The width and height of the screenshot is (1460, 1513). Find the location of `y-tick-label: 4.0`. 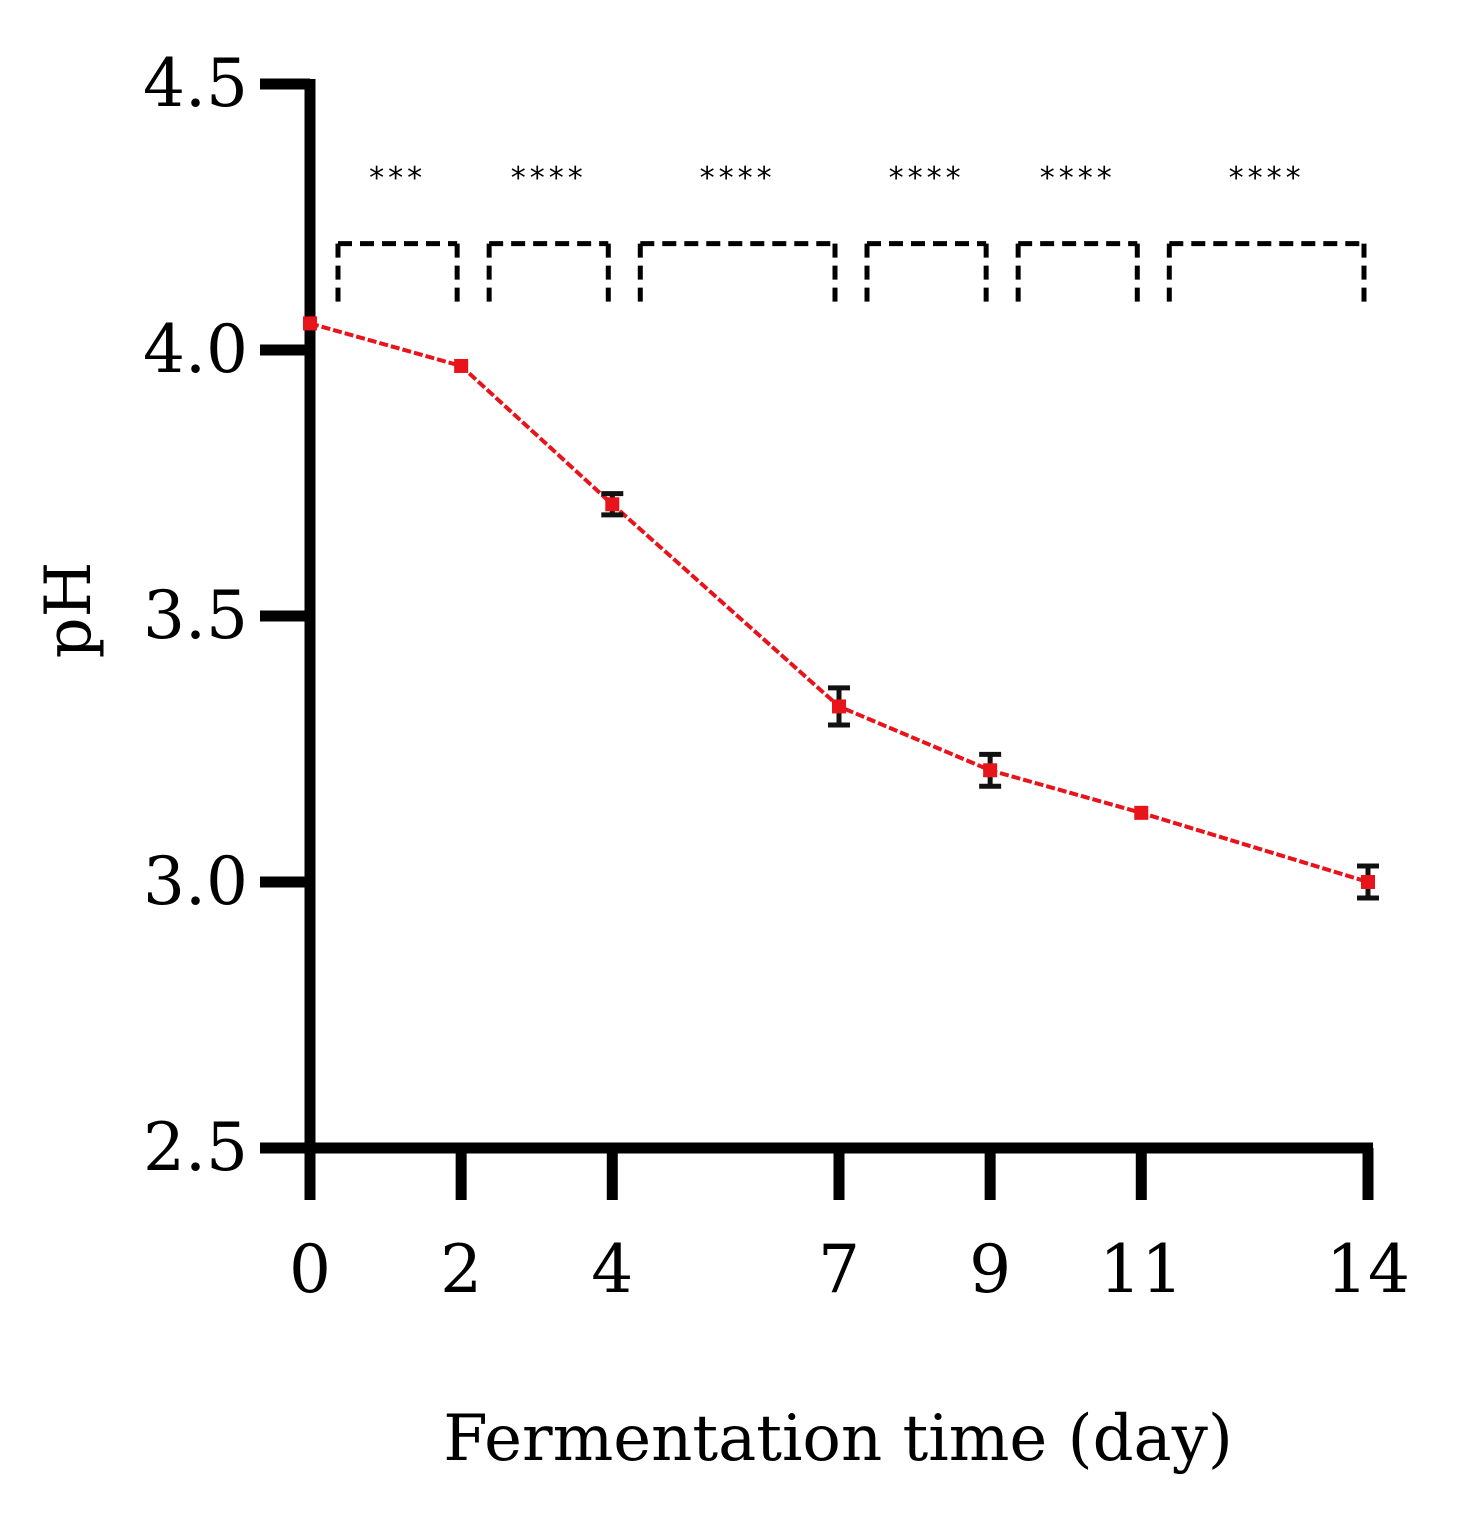

y-tick-label: 4.0 is located at coordinates (195, 349).